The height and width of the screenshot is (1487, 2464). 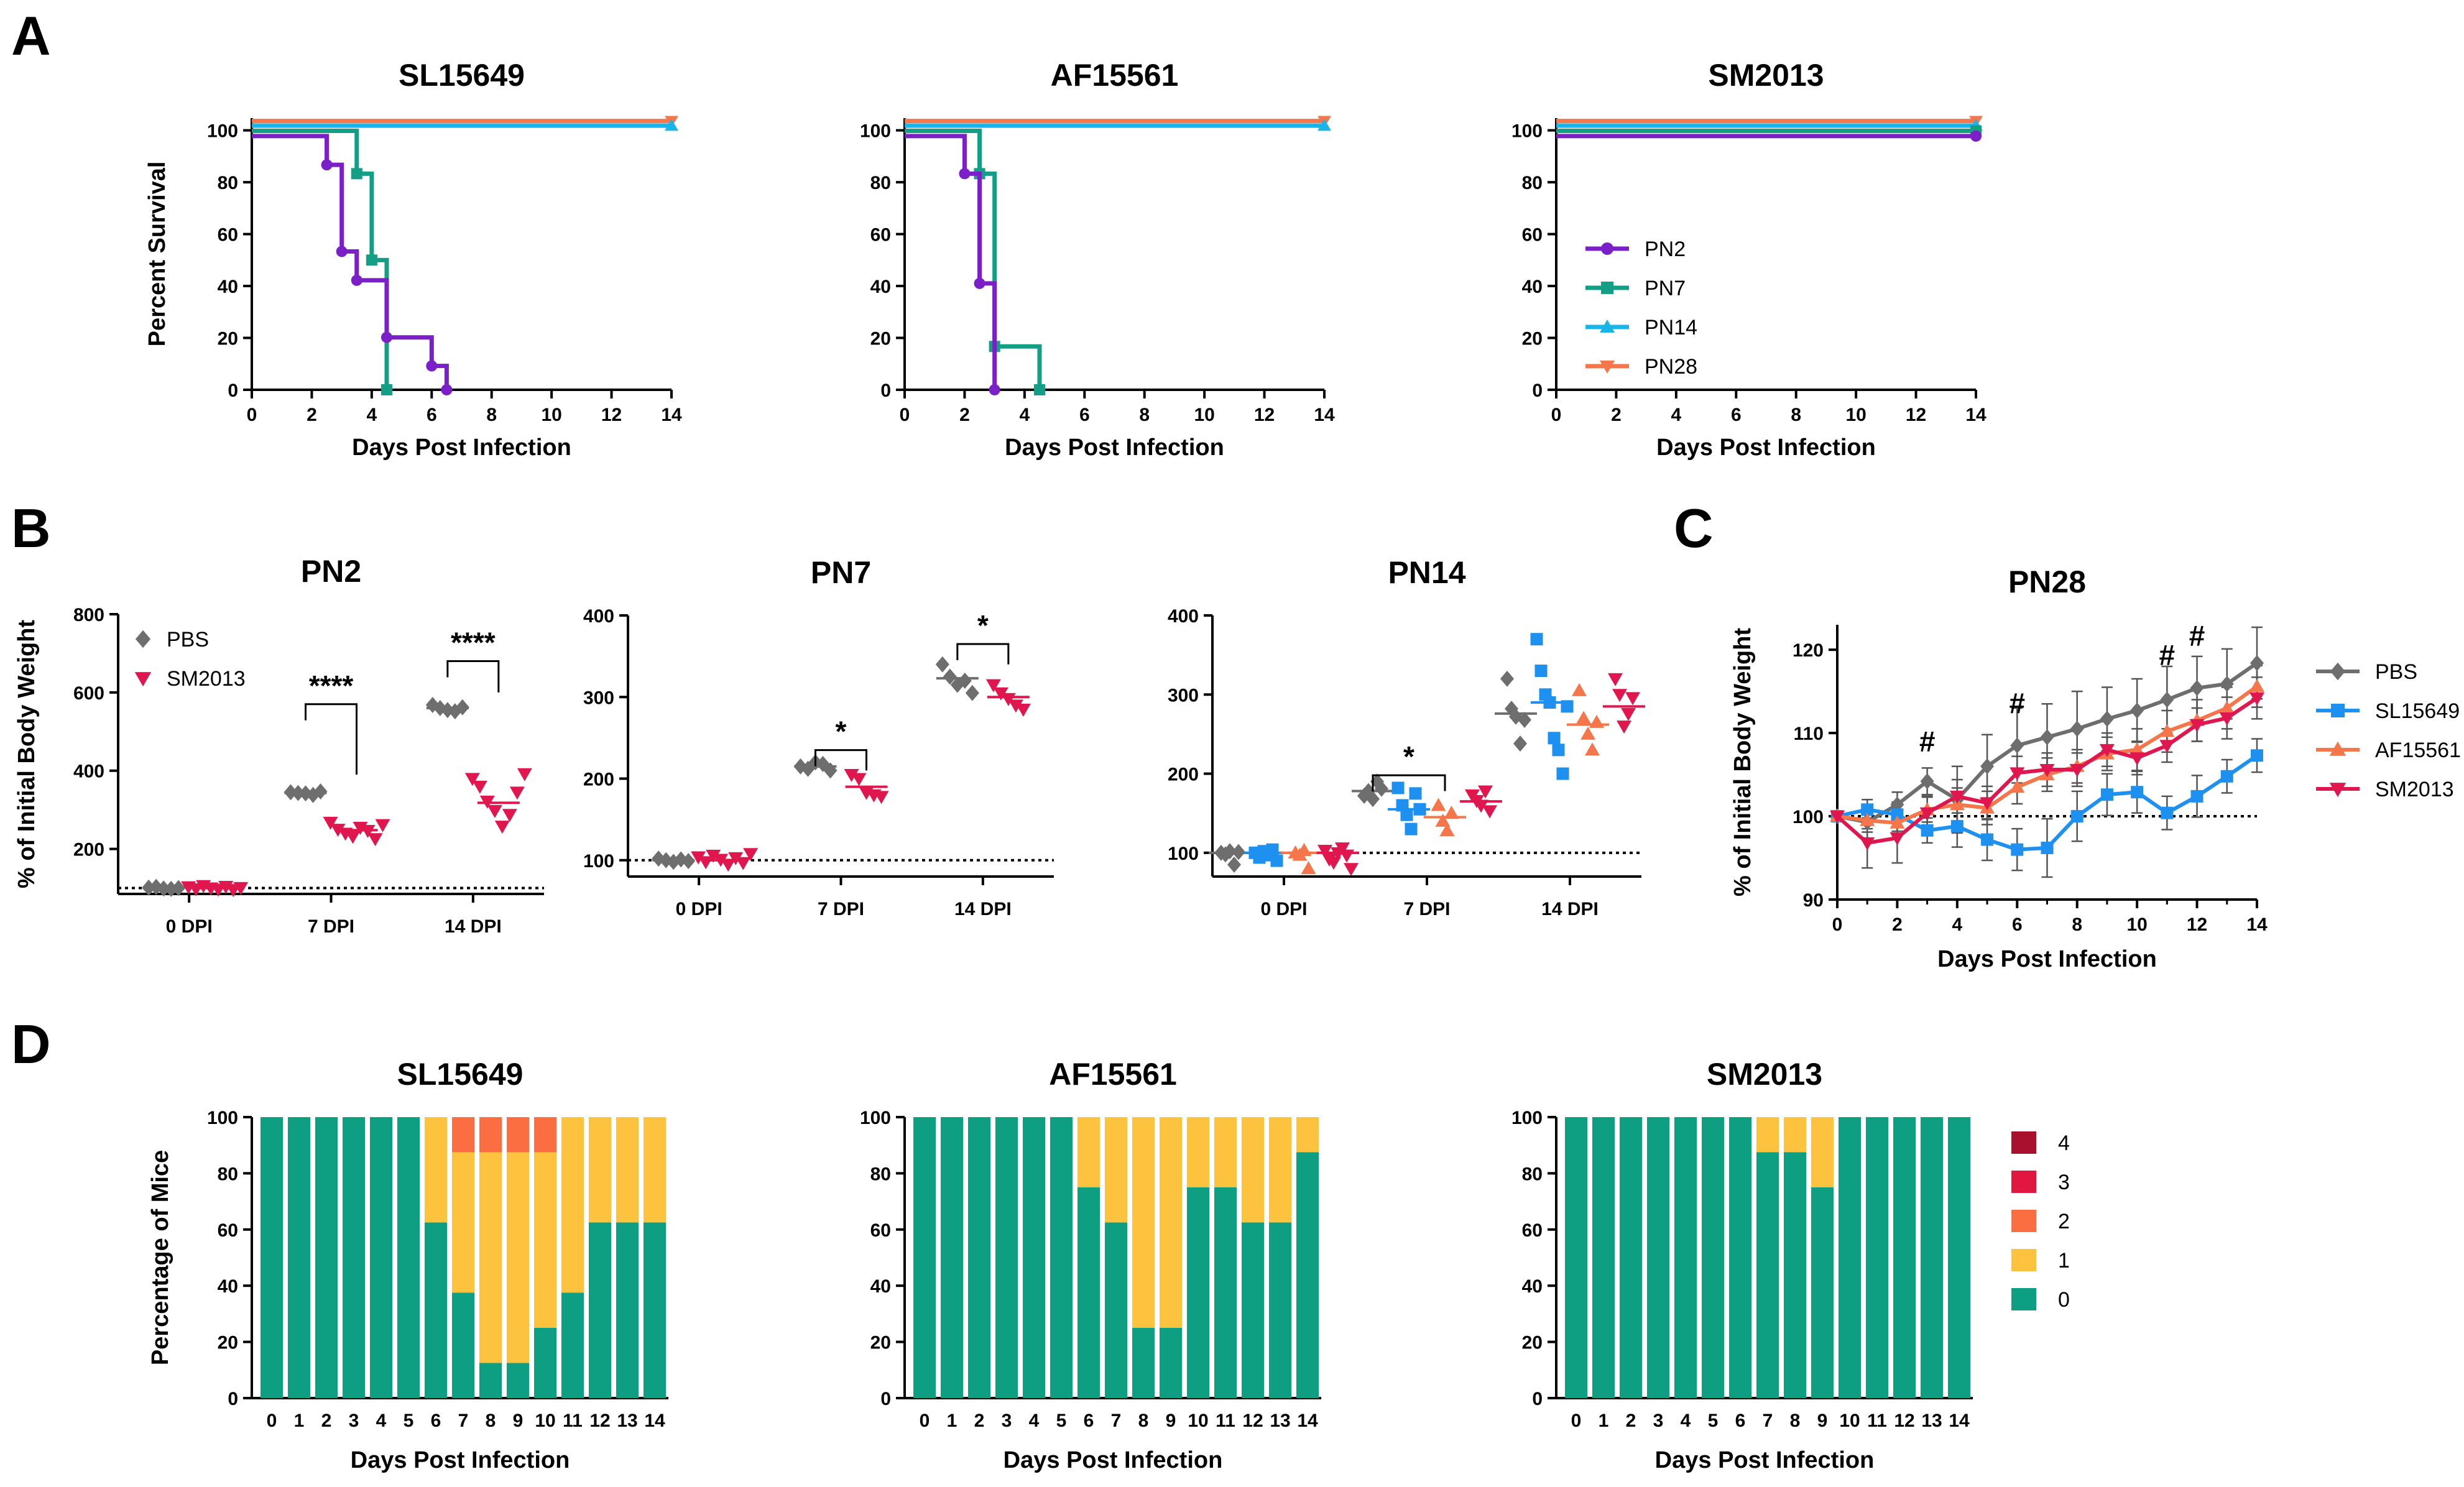 I want to click on chart-title: PN14, so click(x=1426, y=572).